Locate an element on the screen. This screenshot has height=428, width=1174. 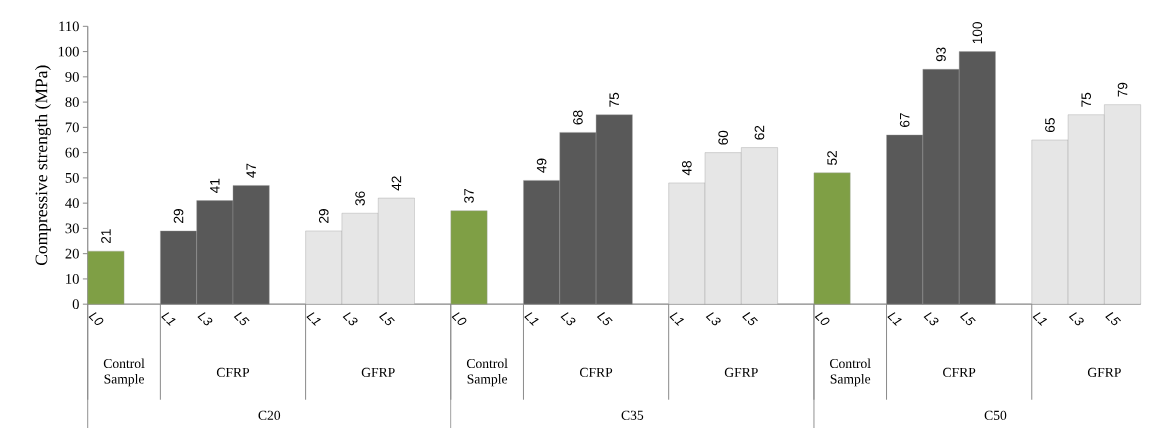
data-label: 41 is located at coordinates (215, 185).